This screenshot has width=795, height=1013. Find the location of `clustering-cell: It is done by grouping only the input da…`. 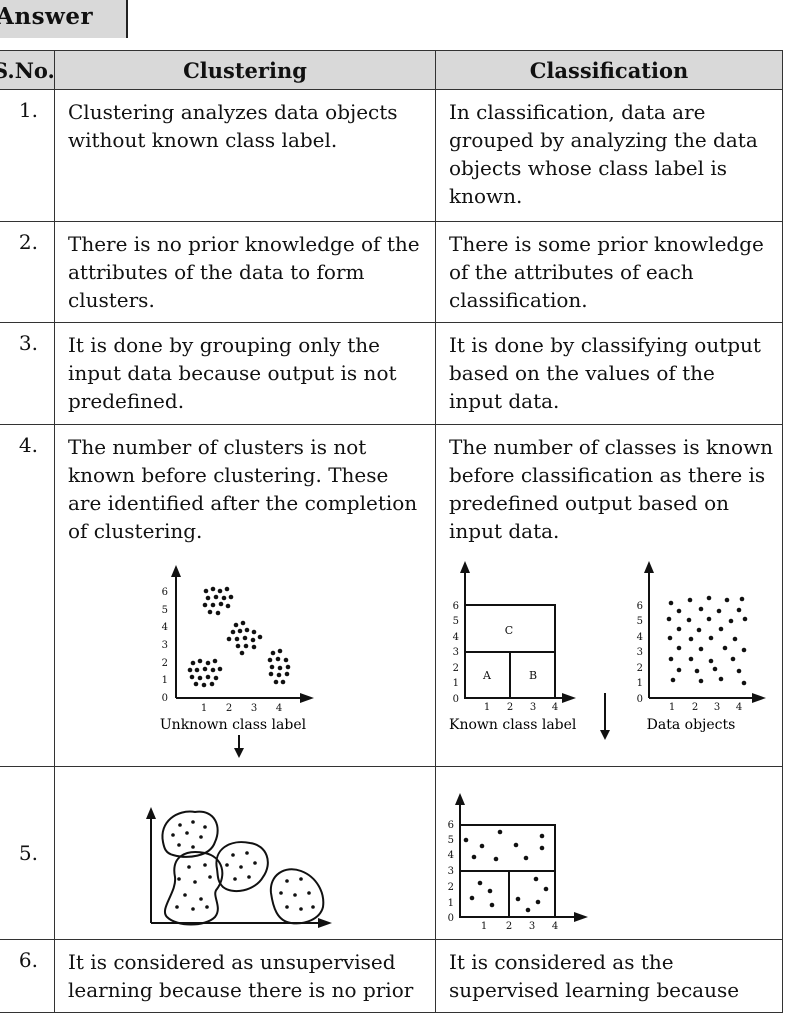

clustering-cell: It is done by grouping only the input da… is located at coordinates (245, 373).